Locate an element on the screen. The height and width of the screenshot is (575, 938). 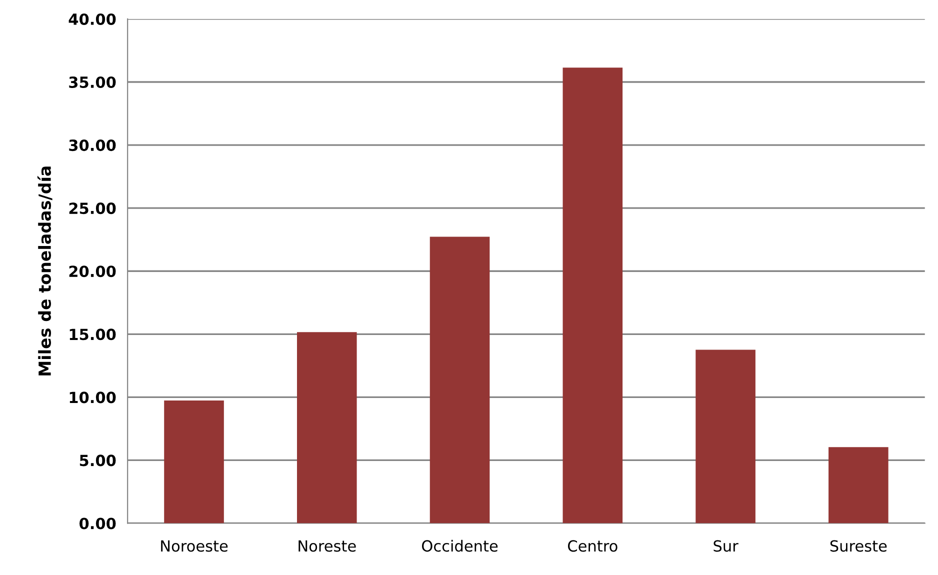
y-tick-label: 20.00 is located at coordinates (92, 272).